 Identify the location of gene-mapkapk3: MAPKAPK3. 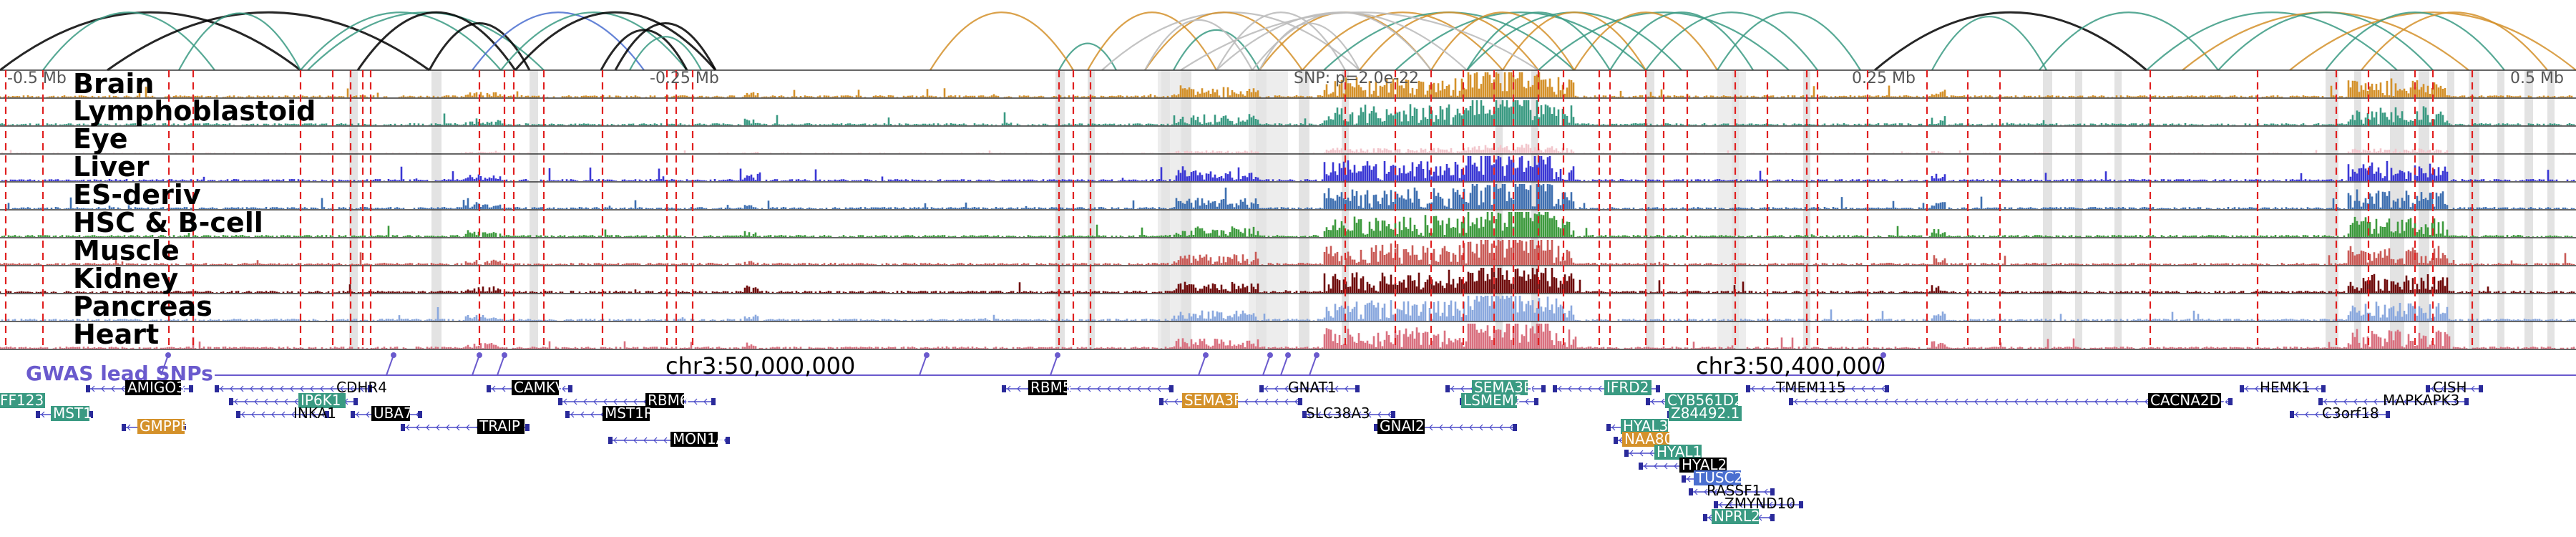
(2393, 400).